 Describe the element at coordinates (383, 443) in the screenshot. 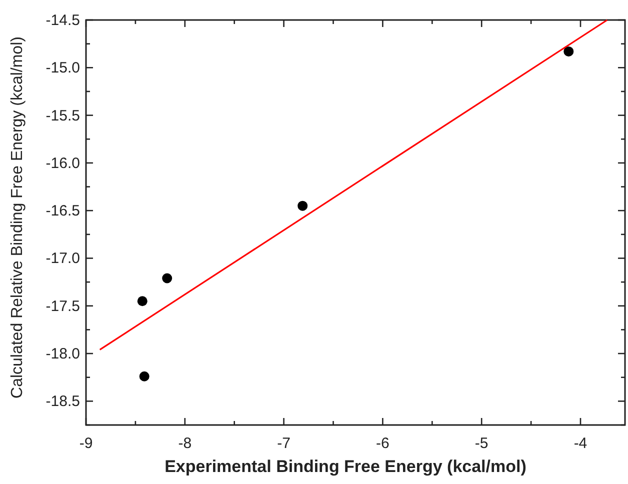

I see `x-tick-label: -6` at that location.